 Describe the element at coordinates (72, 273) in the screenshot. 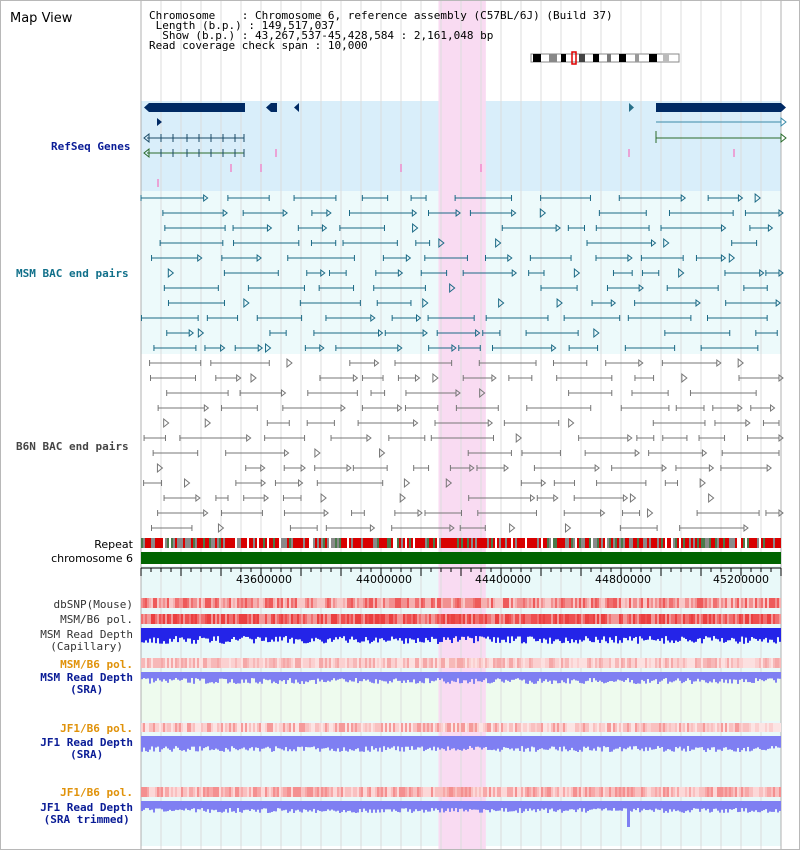

I see `track-label-msm-bac: MSM BAC end pairs` at that location.